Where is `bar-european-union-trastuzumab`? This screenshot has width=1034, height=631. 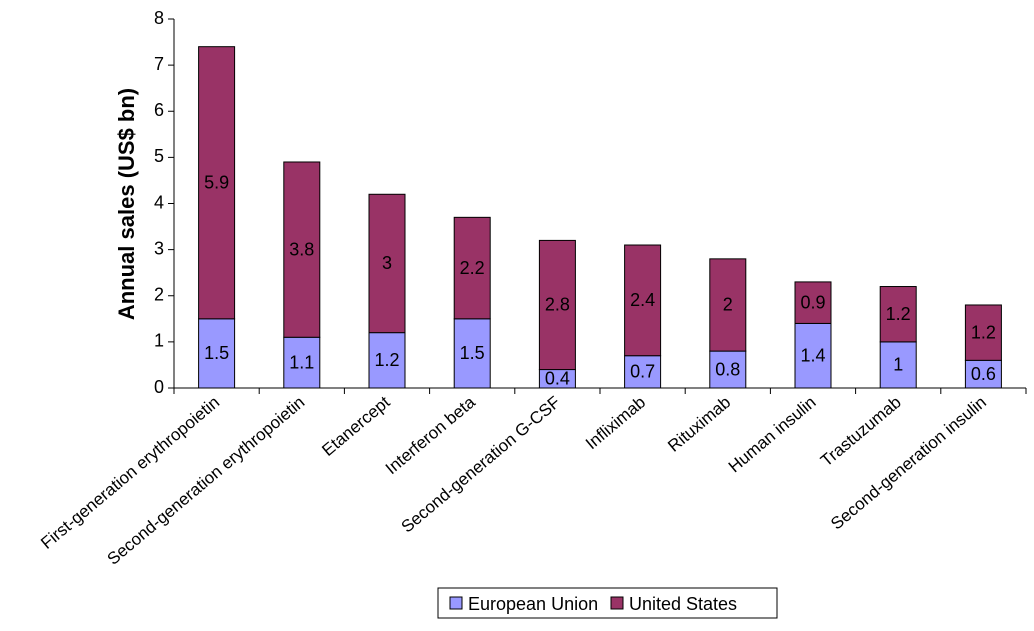
bar-european-union-trastuzumab is located at coordinates (898, 365).